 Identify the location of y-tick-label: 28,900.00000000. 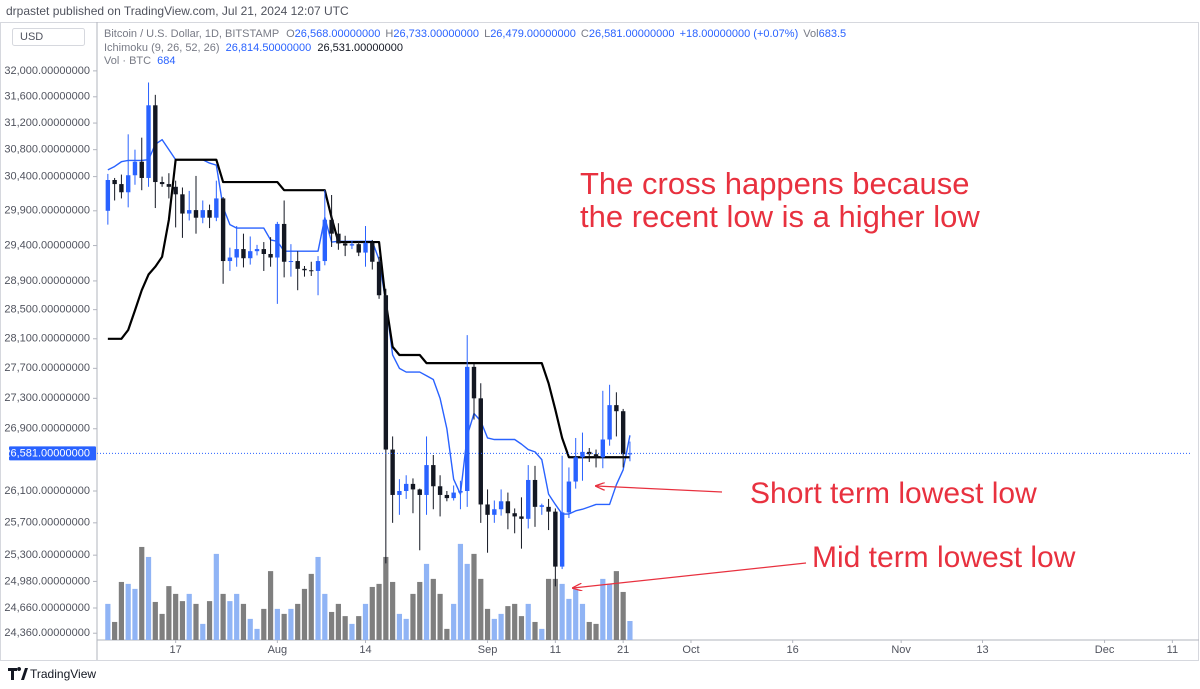
(47, 281).